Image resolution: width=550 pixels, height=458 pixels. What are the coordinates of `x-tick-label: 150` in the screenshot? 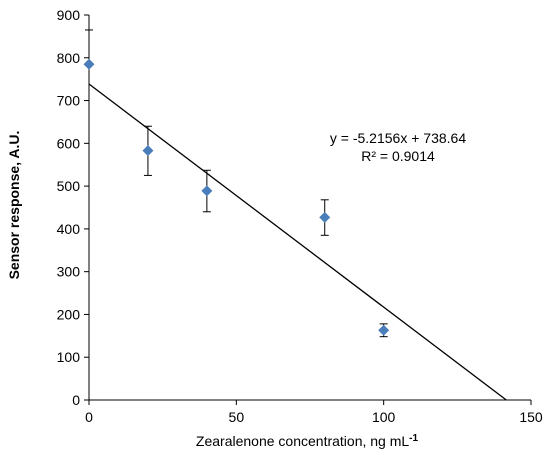 It's located at (531, 417).